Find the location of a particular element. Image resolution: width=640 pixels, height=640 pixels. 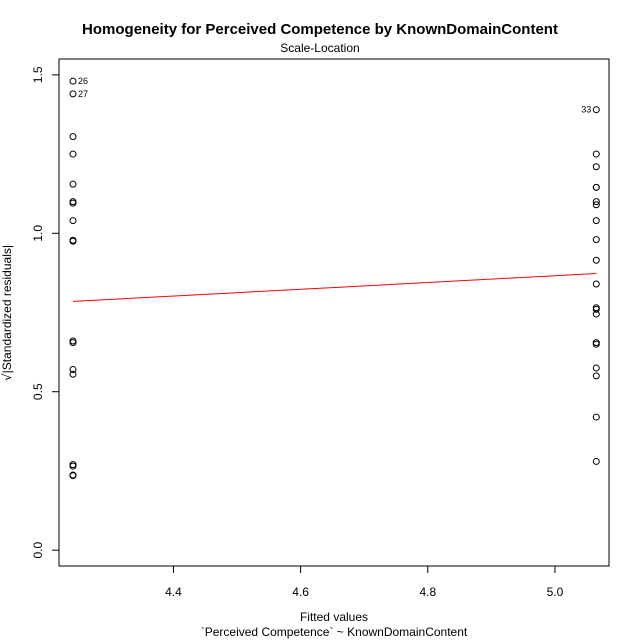

sqrt-symbol: √ is located at coordinates (7, 377).